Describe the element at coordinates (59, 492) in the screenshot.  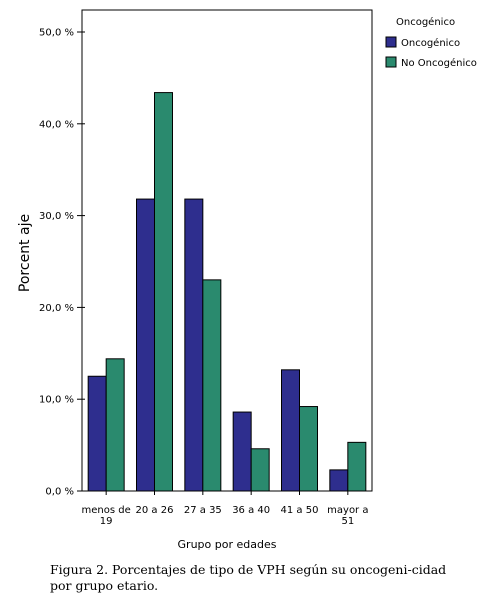
I see `y-tick-label: 0,0 %` at that location.